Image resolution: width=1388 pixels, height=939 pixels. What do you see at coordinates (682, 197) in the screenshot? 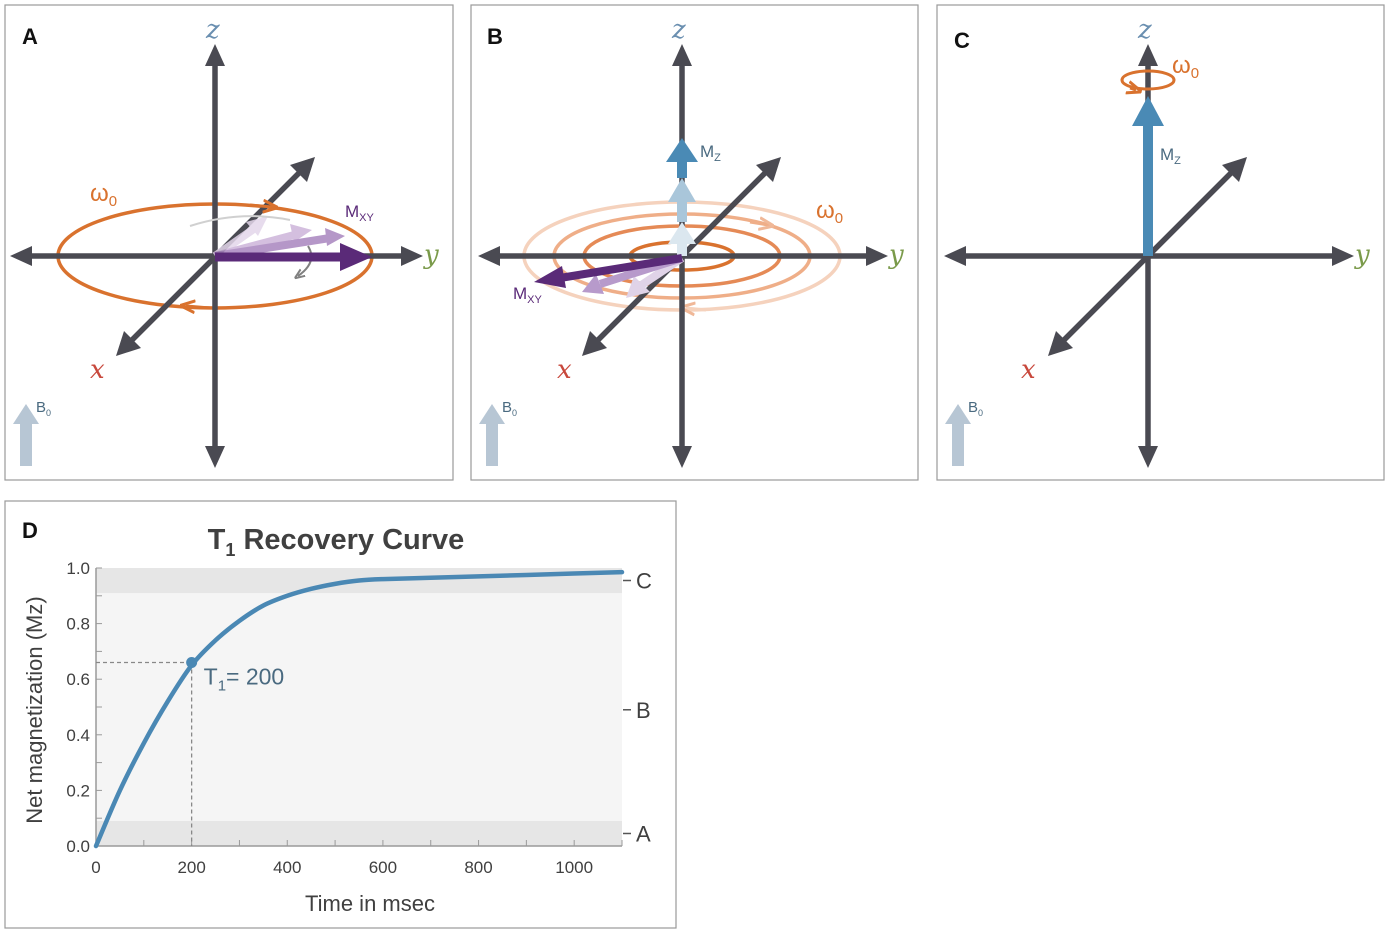
I see `mz-vector-stack` at bounding box center [682, 197].